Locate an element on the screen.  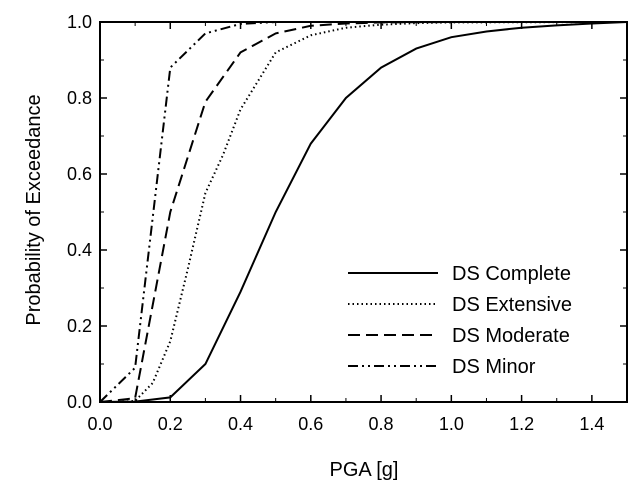
y-tick-label: 1.0 is located at coordinates (79, 22).